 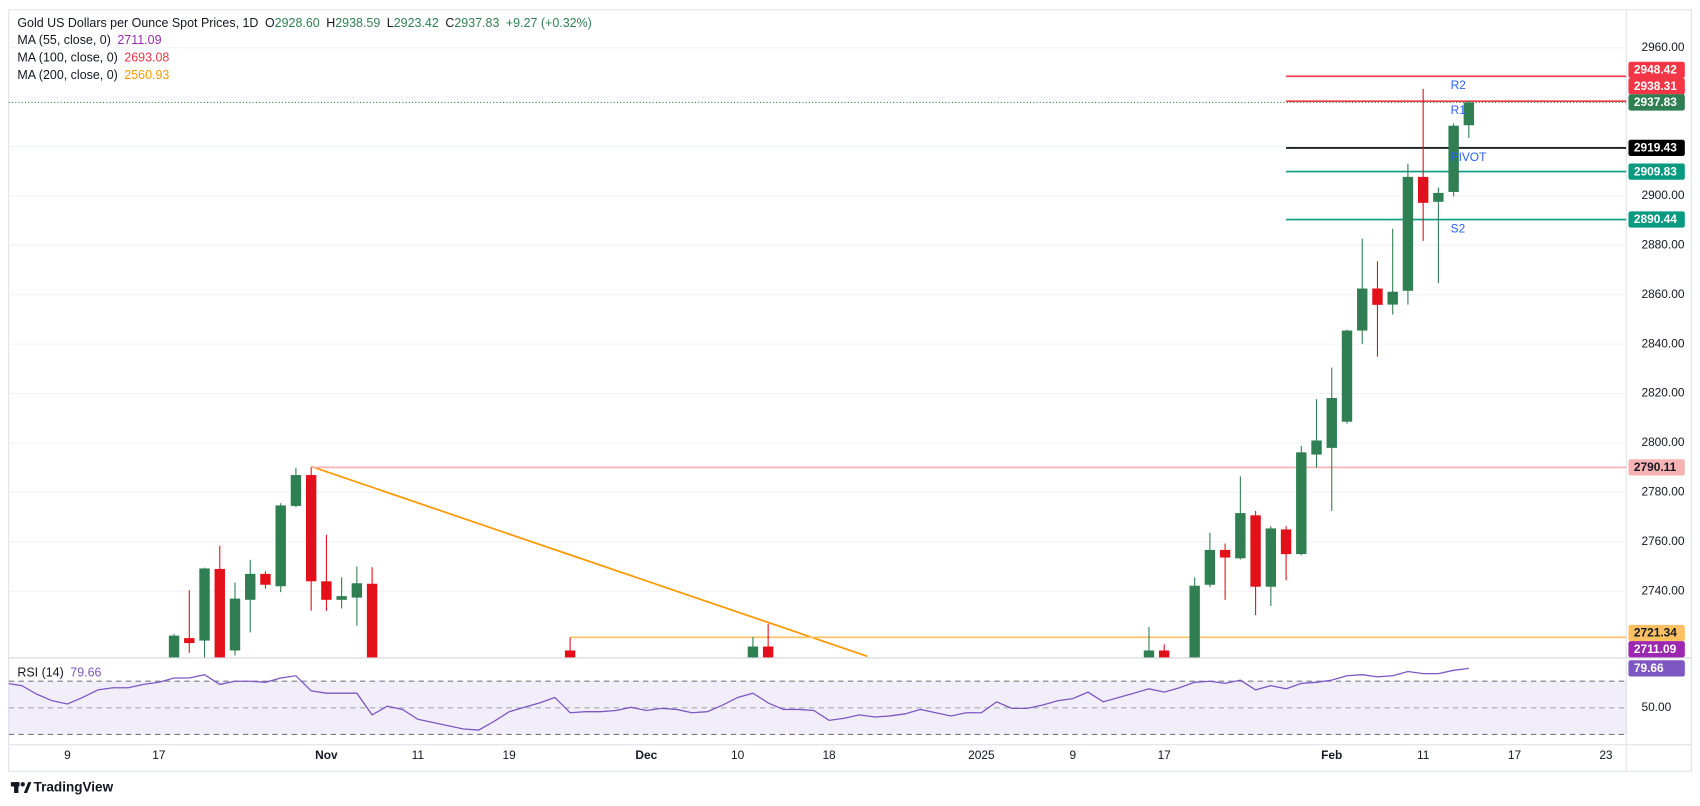 What do you see at coordinates (390, 23) in the screenshot?
I see `ohlc-key: L` at bounding box center [390, 23].